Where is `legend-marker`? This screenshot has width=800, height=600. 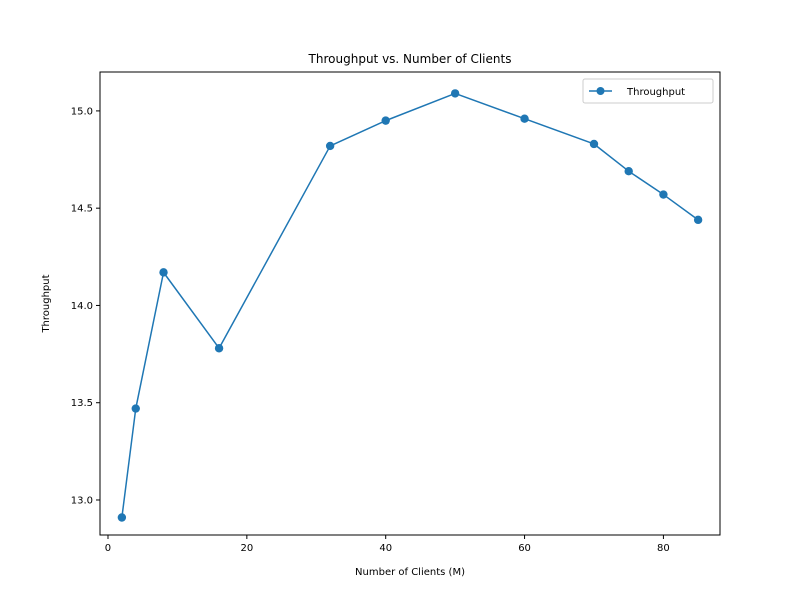 legend-marker is located at coordinates (600, 91).